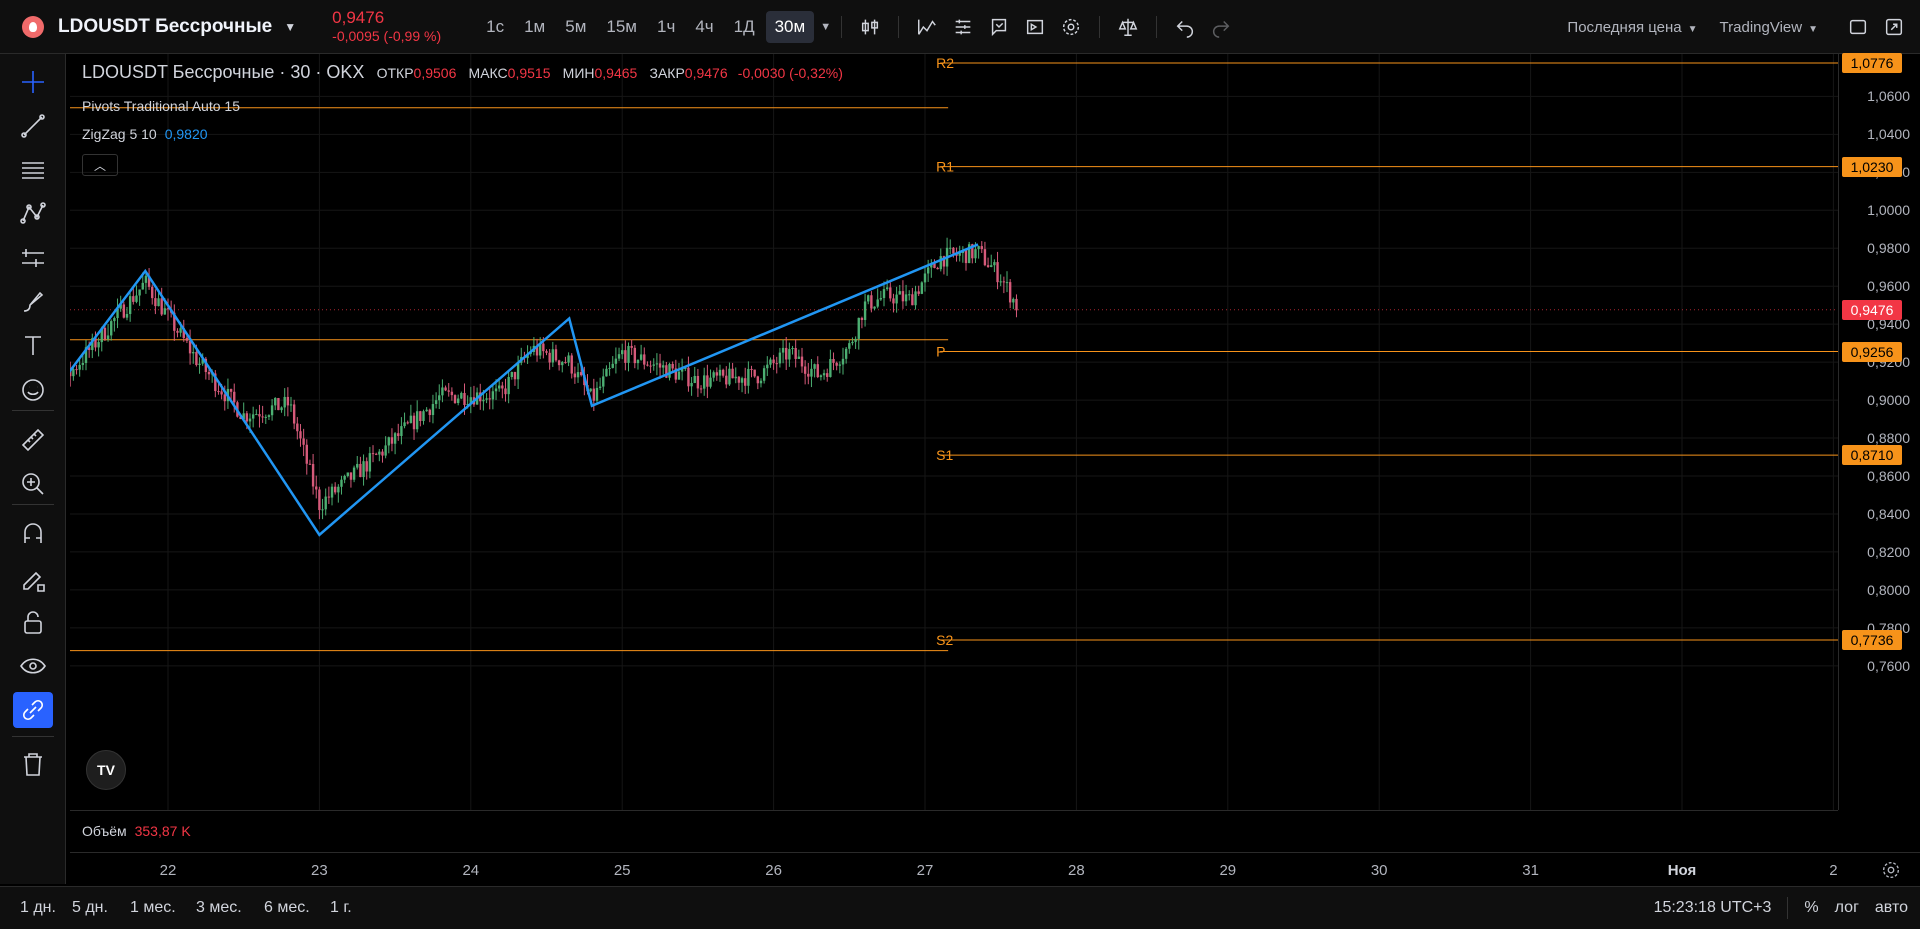  I want to click on indicators-icon, so click(927, 27).